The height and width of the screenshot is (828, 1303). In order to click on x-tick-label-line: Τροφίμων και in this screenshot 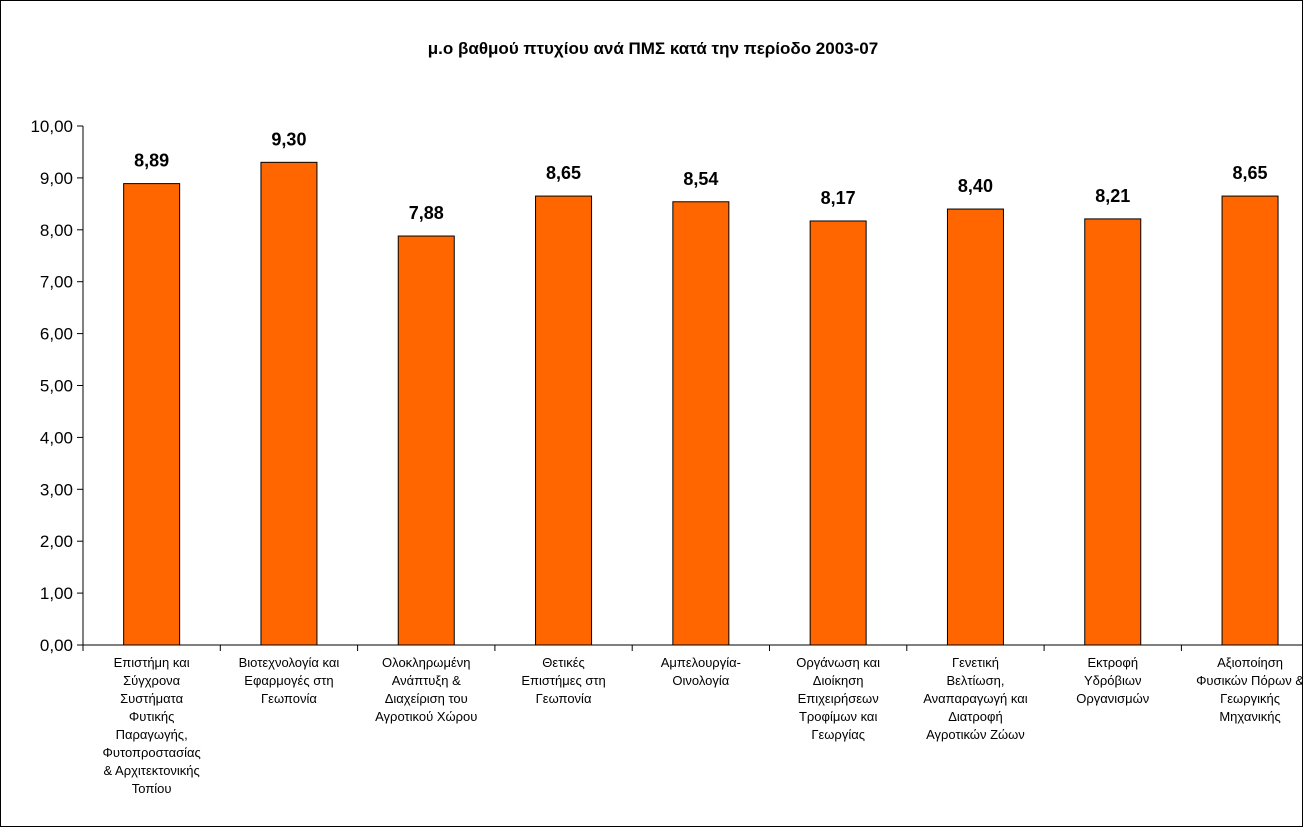, I will do `click(838, 716)`.